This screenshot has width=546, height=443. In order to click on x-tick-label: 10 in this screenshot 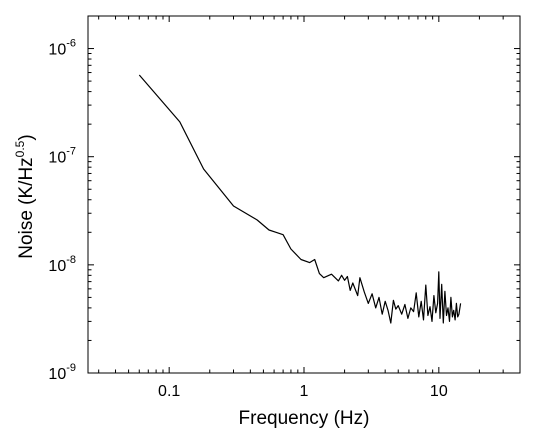, I will do `click(439, 391)`.